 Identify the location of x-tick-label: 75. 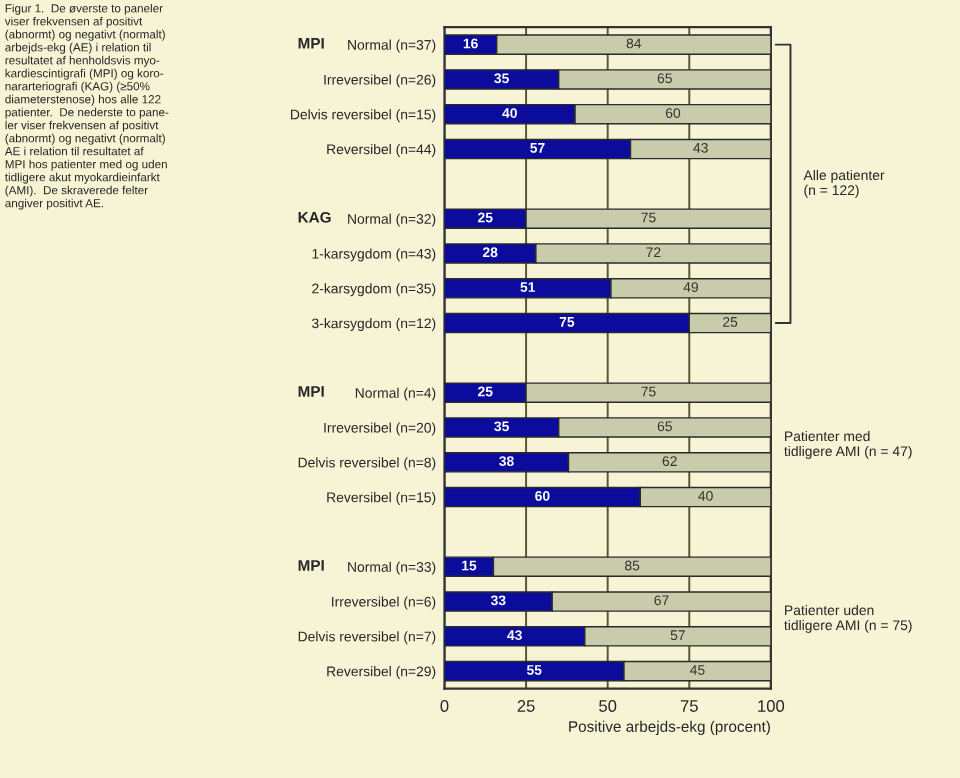
(689, 706).